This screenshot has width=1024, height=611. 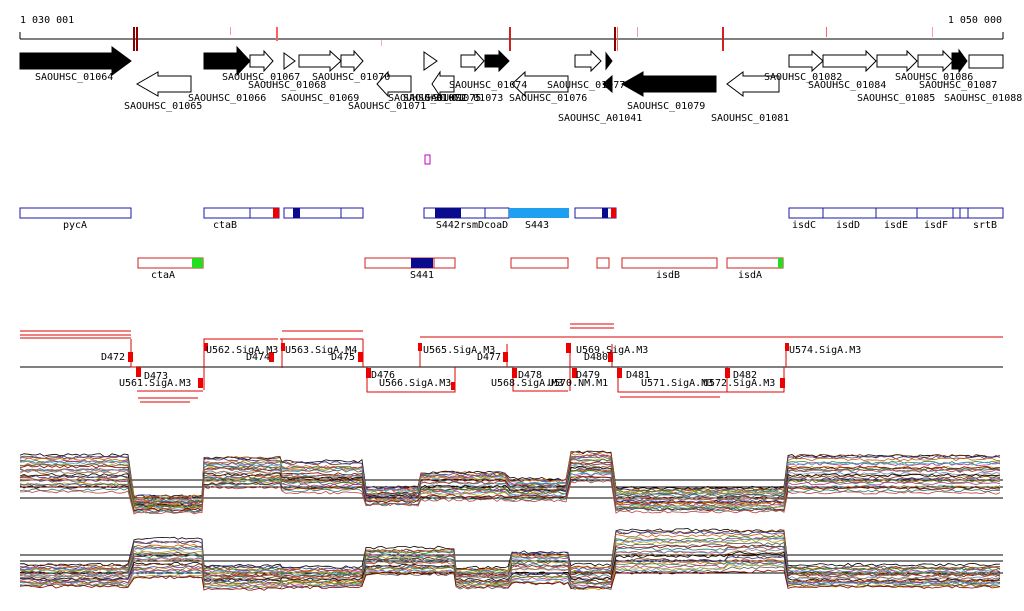 I want to click on operon-label: isdD, so click(x=848, y=225).